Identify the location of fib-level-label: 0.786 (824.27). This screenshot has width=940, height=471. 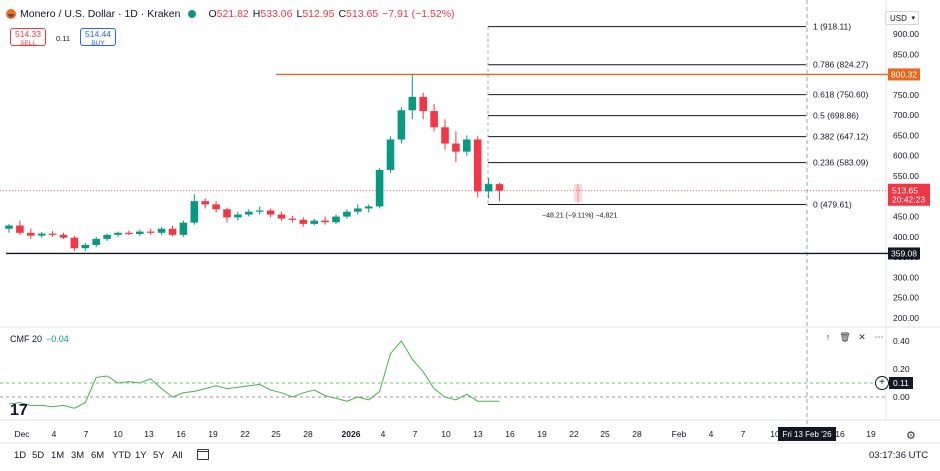
(840, 65).